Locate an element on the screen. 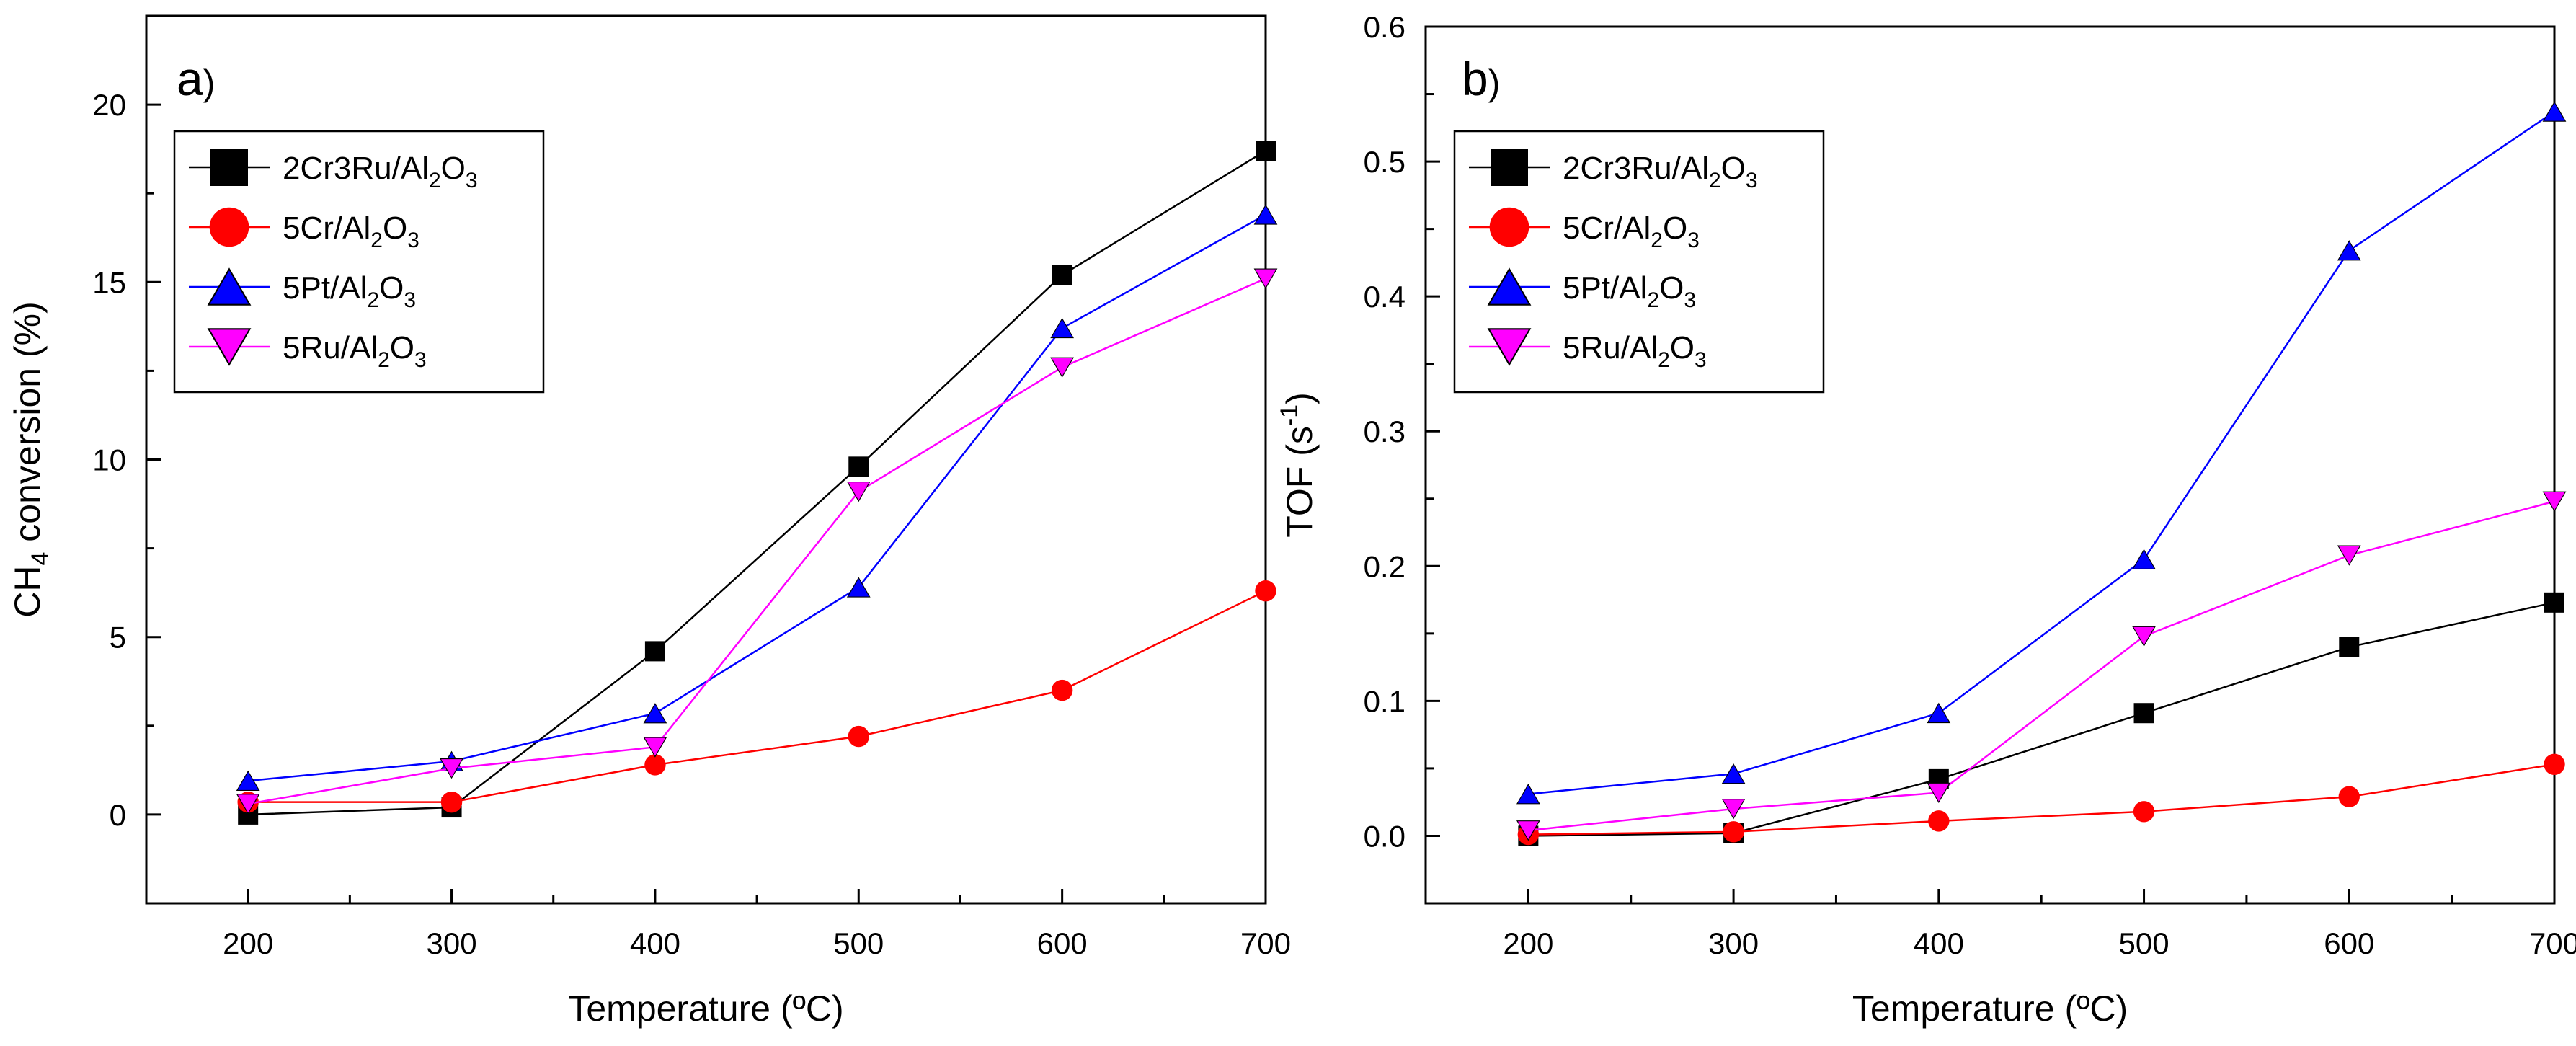 Image resolution: width=2576 pixels, height=1046 pixels. y-tick-label: 10 is located at coordinates (109, 460).